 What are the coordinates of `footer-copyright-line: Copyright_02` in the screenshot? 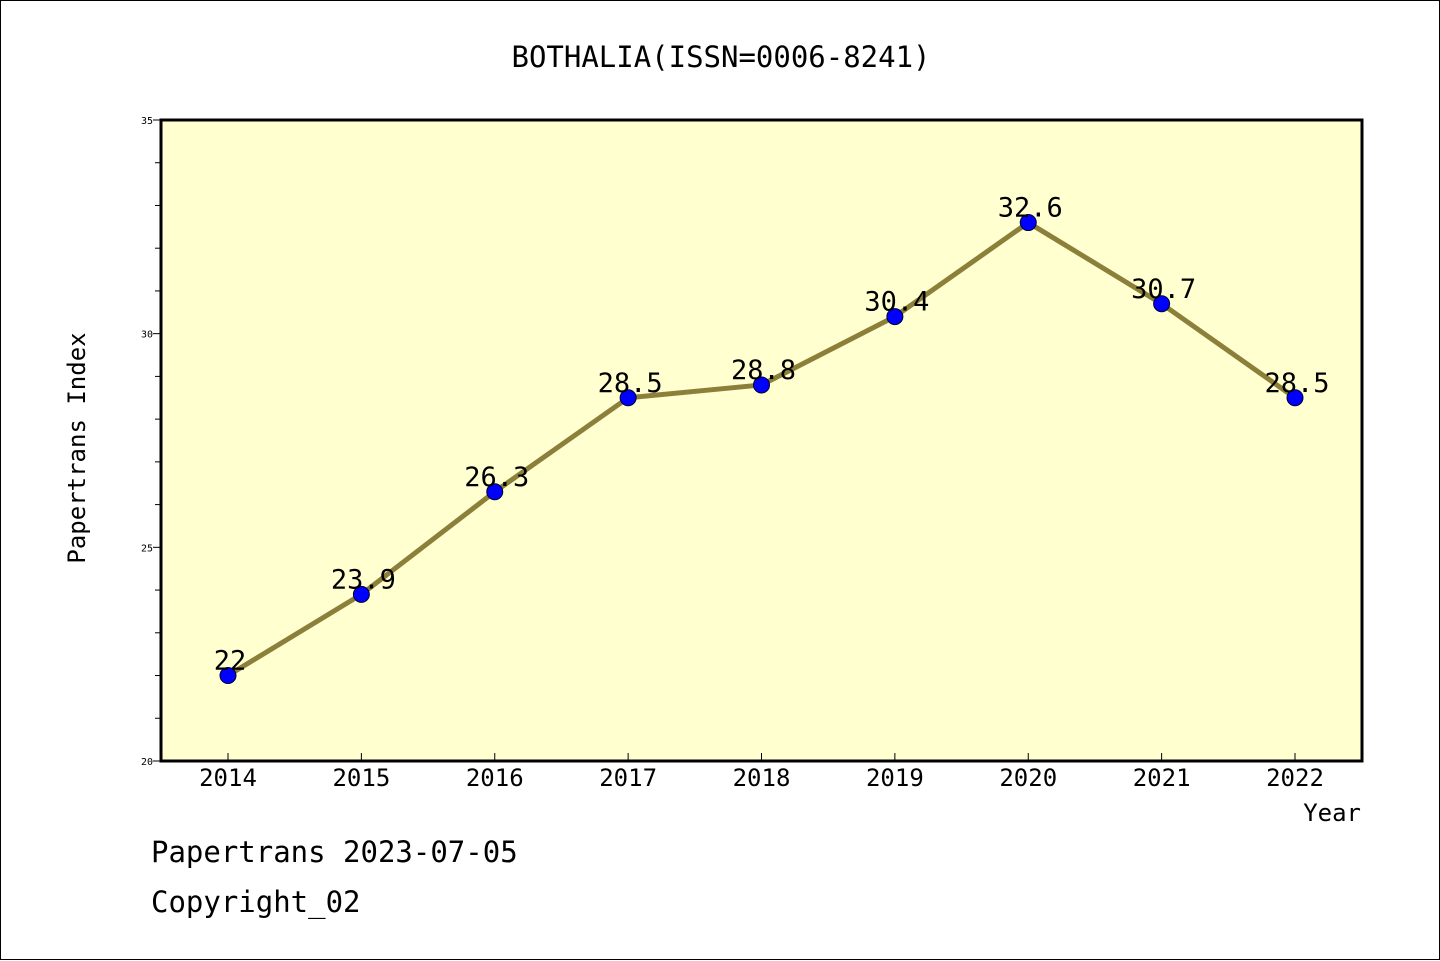 It's located at (256, 902).